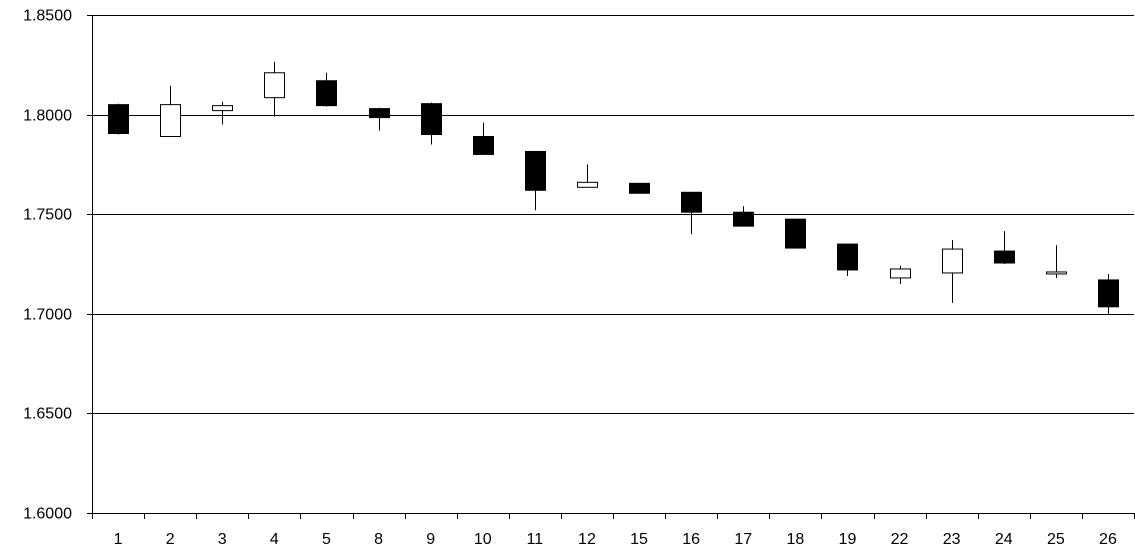 This screenshot has width=1135, height=553. What do you see at coordinates (47, 265) in the screenshot?
I see `y-axis-tick-labels: 1.6000 1.6500 1.7000 1.7500 1.8000 1.8500` at bounding box center [47, 265].